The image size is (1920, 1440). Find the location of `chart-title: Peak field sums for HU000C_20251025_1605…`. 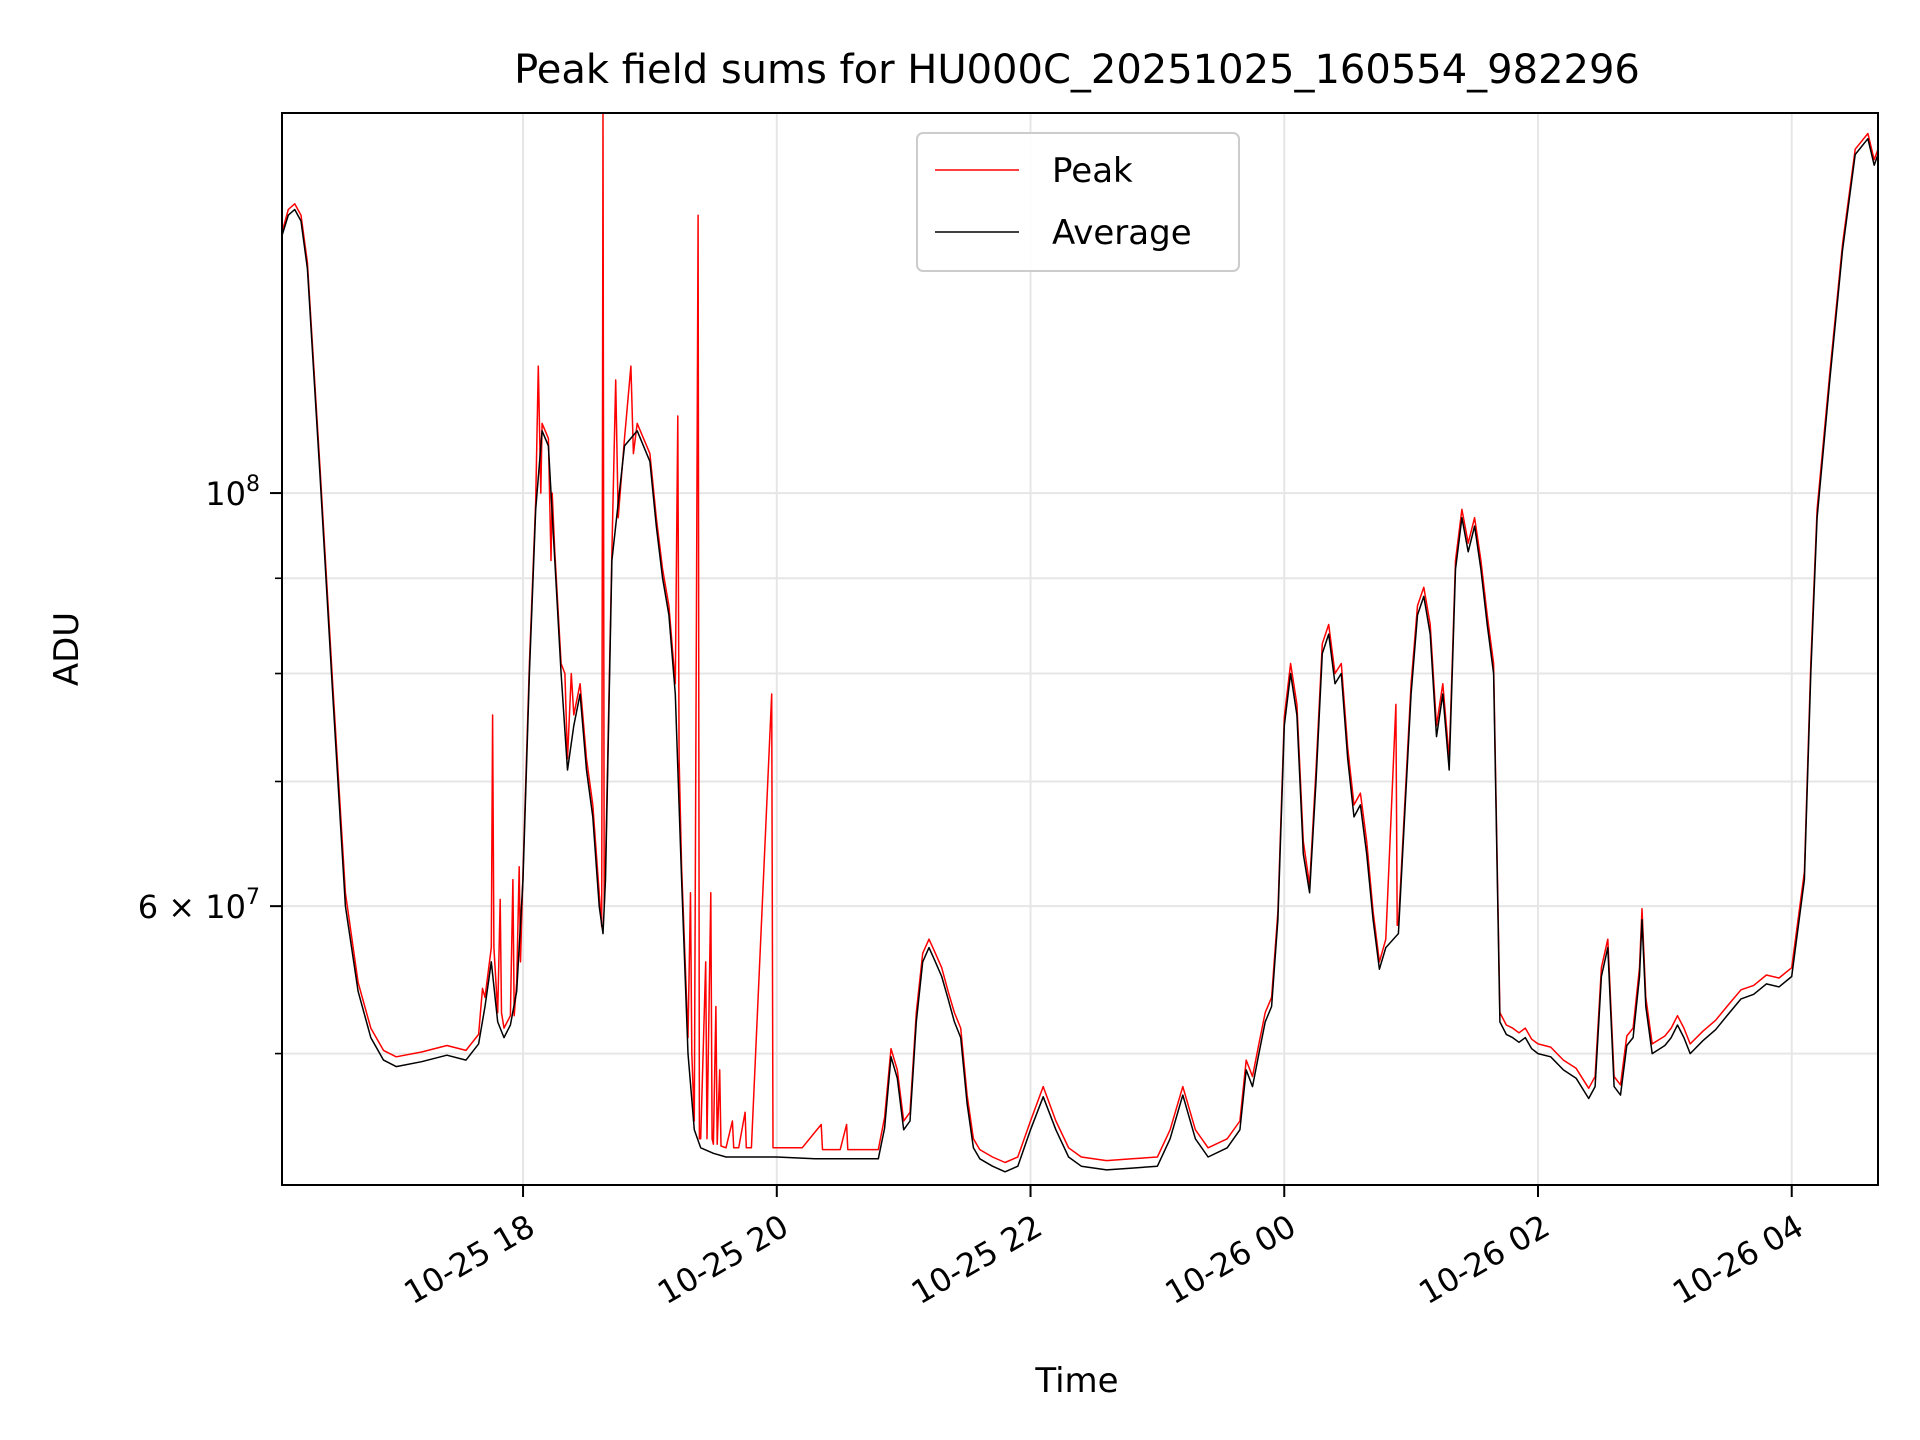

chart-title: Peak field sums for HU000C_20251025_1605… is located at coordinates (1077, 70).